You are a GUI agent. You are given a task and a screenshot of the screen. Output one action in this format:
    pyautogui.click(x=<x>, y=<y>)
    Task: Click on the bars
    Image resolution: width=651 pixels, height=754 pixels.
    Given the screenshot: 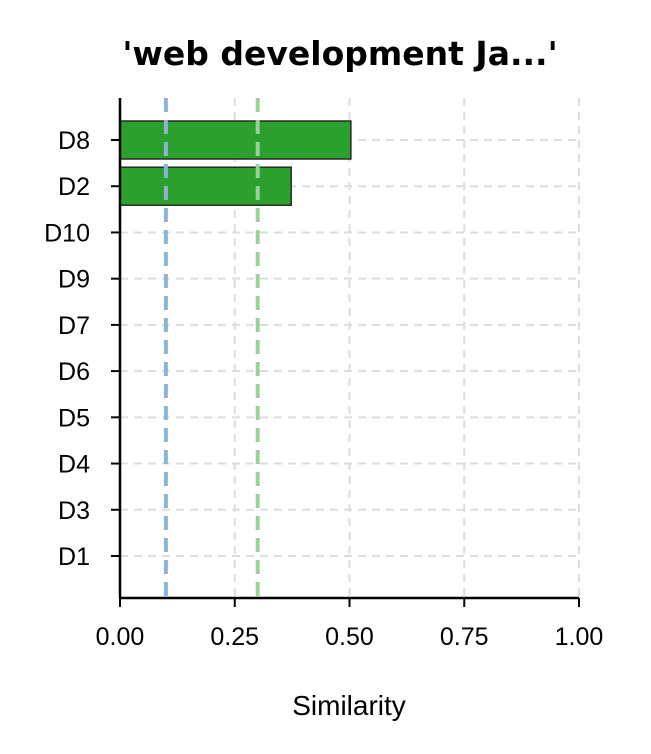 What is the action you would take?
    pyautogui.click(x=235, y=163)
    